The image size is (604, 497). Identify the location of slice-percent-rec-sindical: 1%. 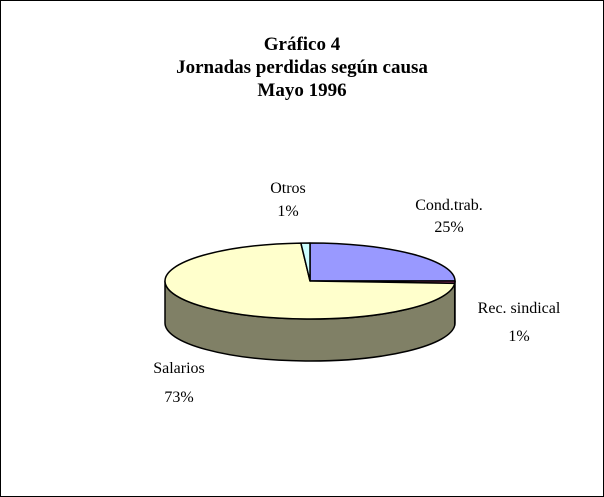
(518, 336).